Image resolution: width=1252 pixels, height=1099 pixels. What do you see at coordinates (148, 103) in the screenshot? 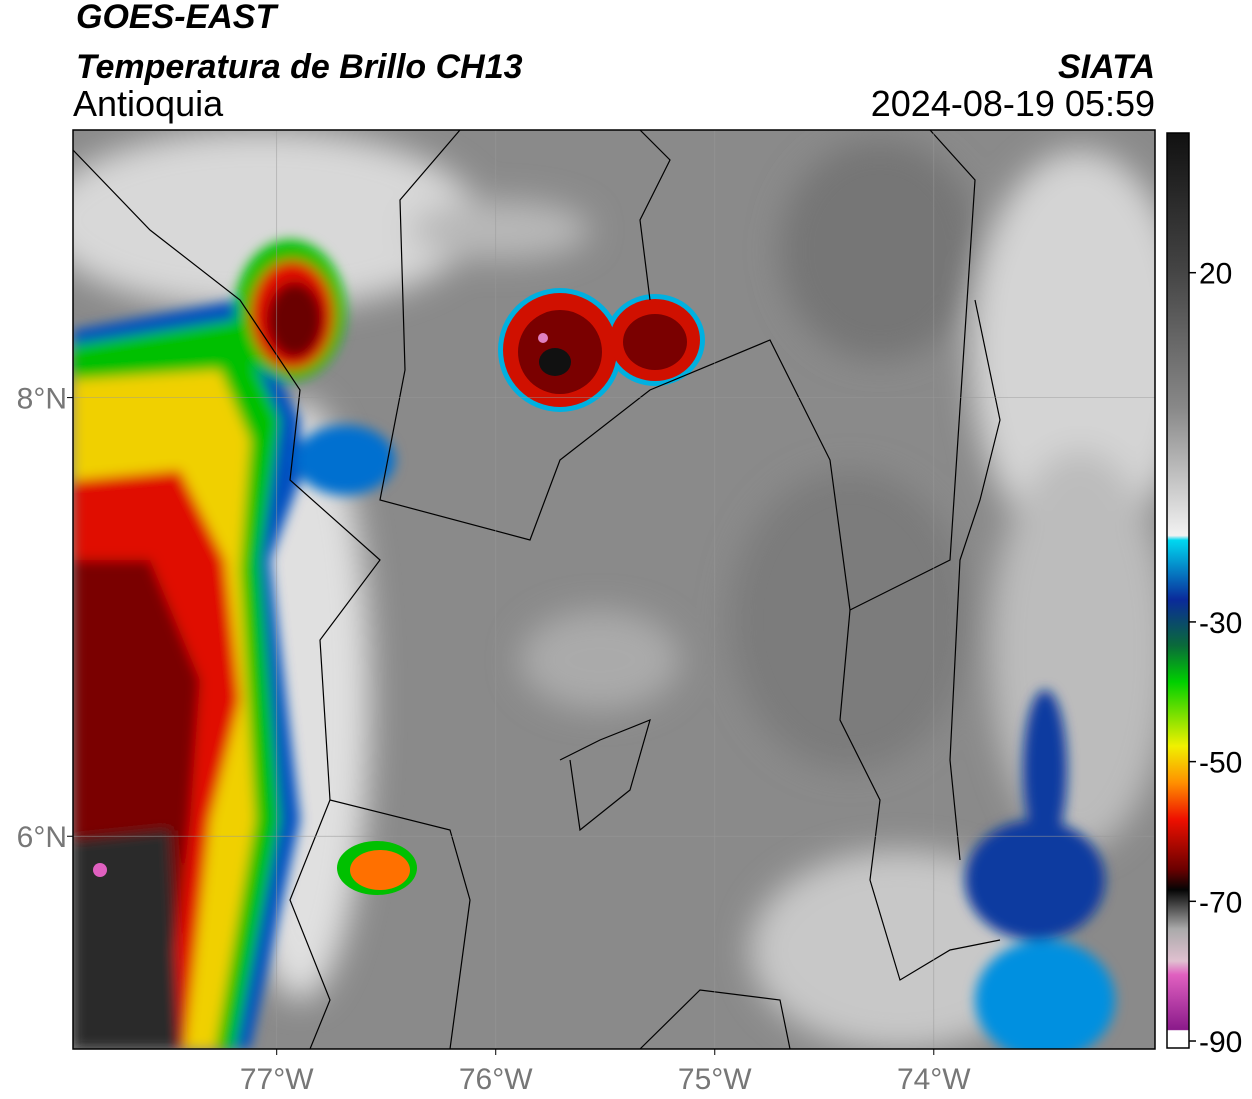
I see `region: Antioquia` at bounding box center [148, 103].